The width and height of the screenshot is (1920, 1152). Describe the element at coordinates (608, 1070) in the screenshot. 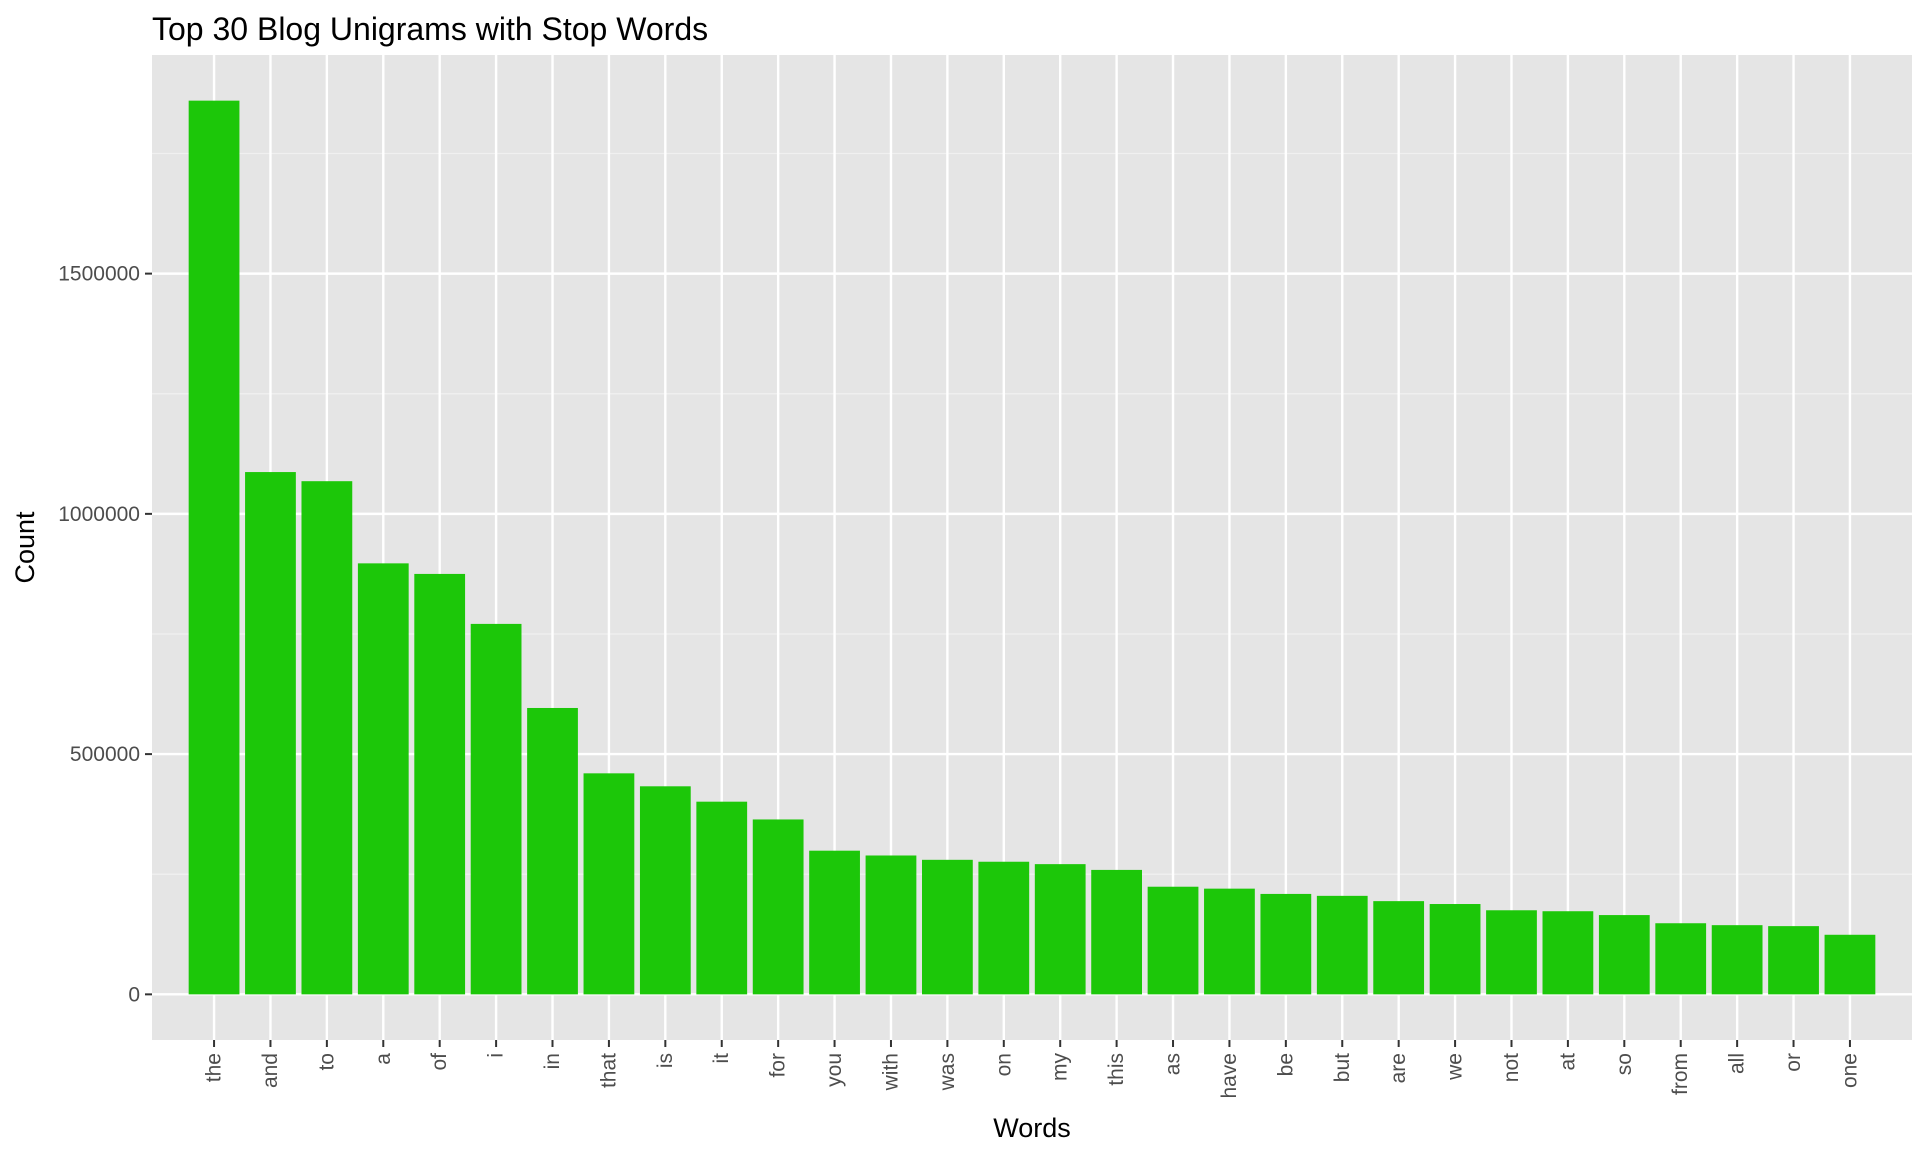

I see `x-tick-label: that` at that location.